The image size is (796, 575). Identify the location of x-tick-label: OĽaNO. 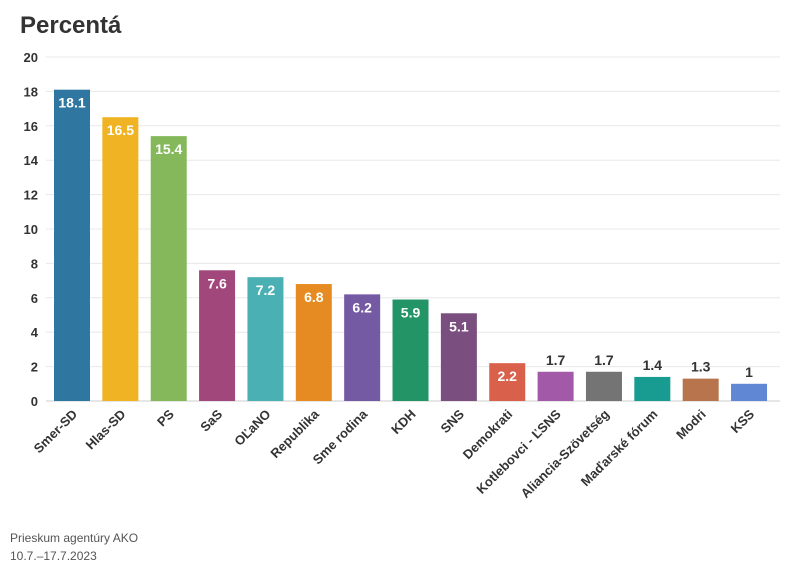
(252, 428).